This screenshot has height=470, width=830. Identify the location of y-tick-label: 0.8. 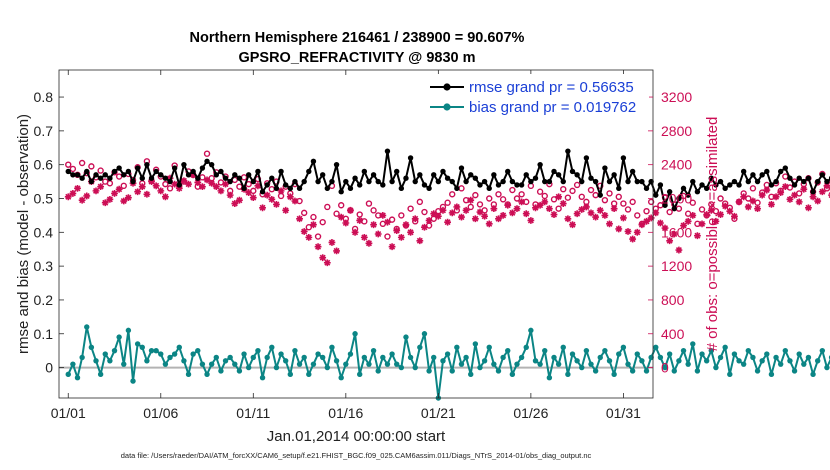
(44, 97).